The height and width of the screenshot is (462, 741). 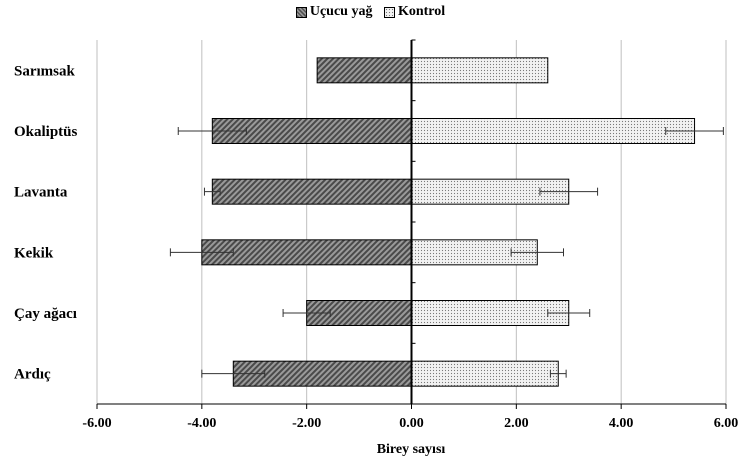 I want to click on legend: Uçucu yağ Kontrol, so click(x=370, y=13).